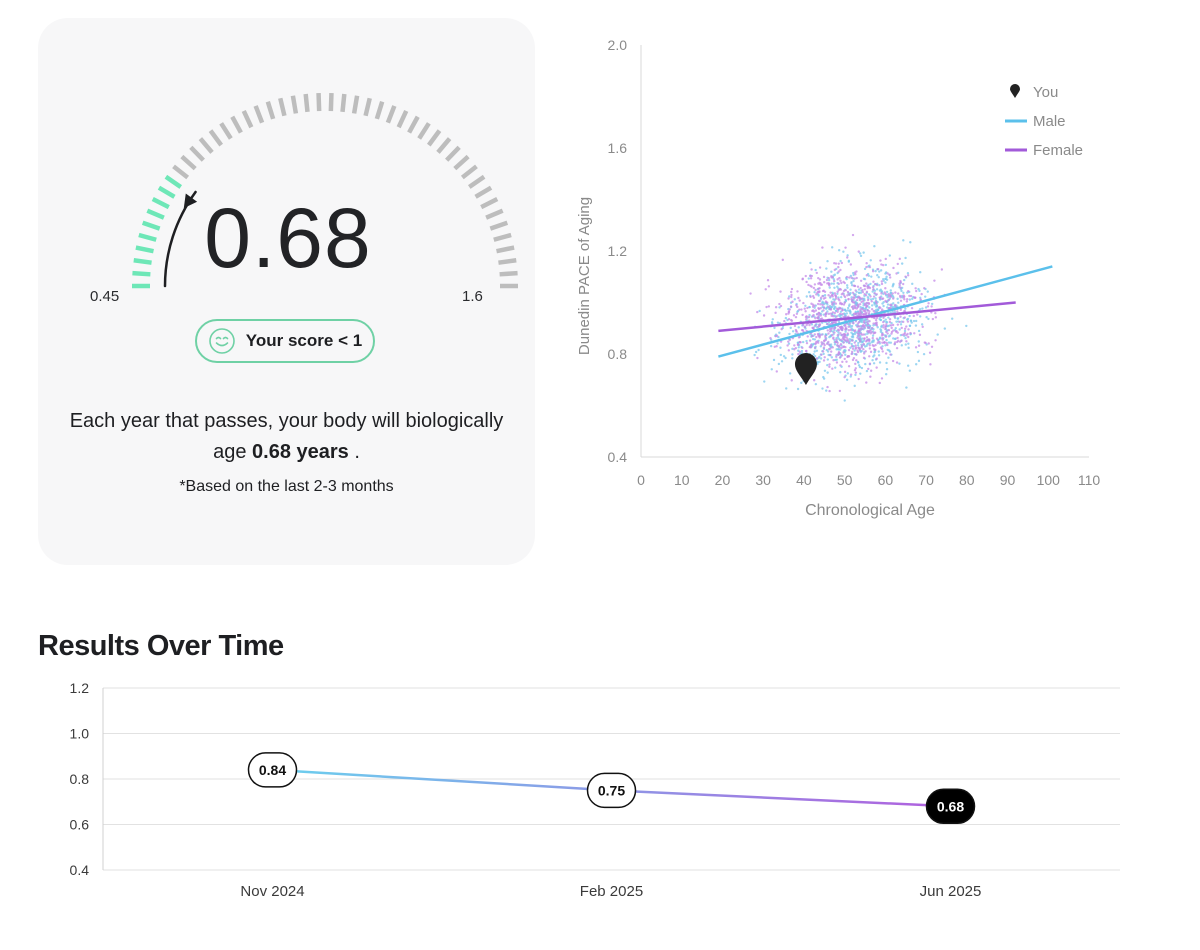  Describe the element at coordinates (272, 770) in the screenshot. I see `data-label: 0.84` at that location.